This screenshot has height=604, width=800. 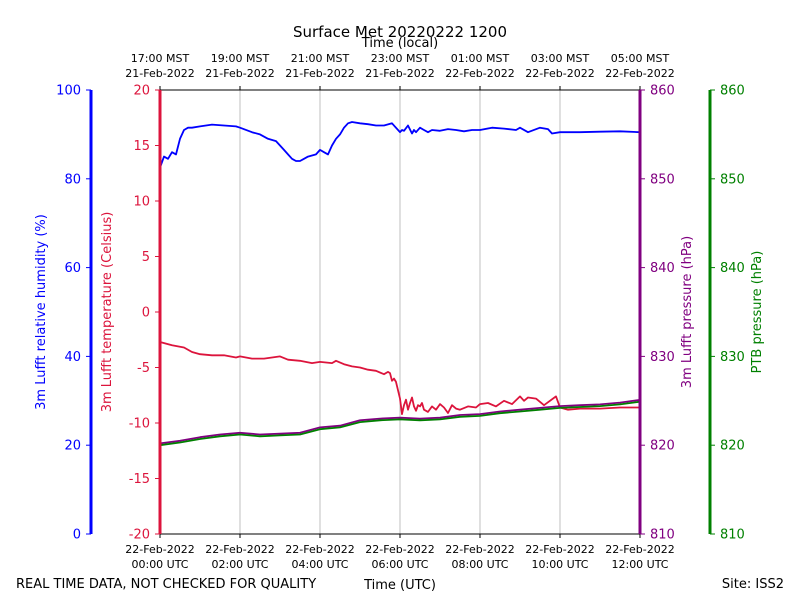 What do you see at coordinates (141, 202) in the screenshot?
I see `axis-tick-label-temp: 10` at bounding box center [141, 202].